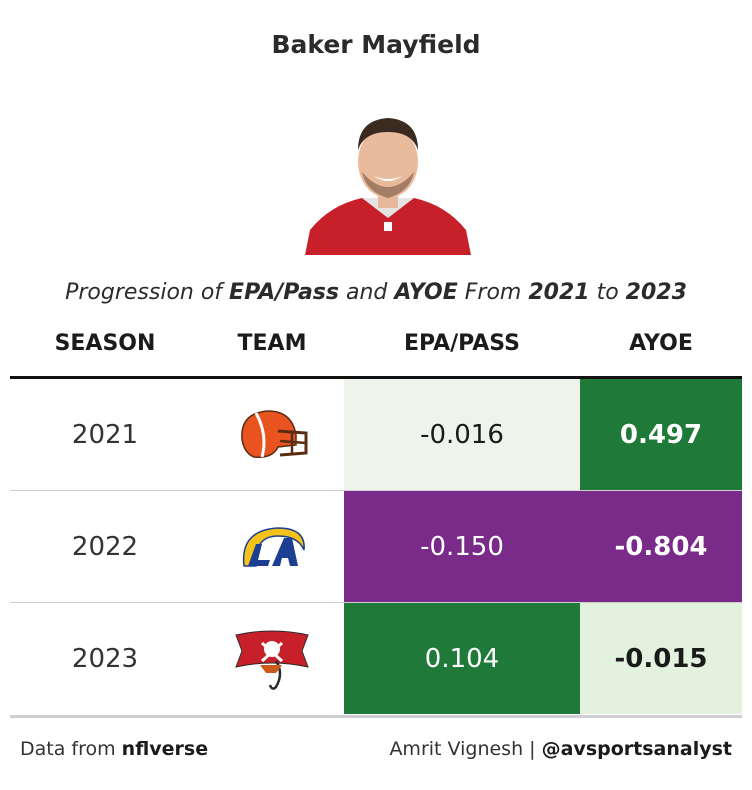 The image size is (752, 790). I want to click on ayoe-cell: -0.804, so click(661, 546).